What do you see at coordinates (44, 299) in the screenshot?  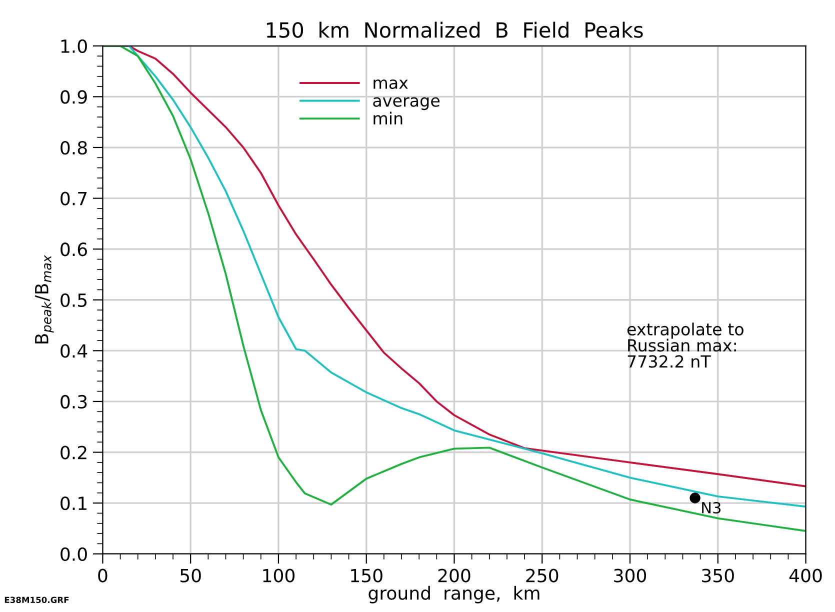 I see `y-axis-title: B$_{peak}$/B$_{max}$` at bounding box center [44, 299].